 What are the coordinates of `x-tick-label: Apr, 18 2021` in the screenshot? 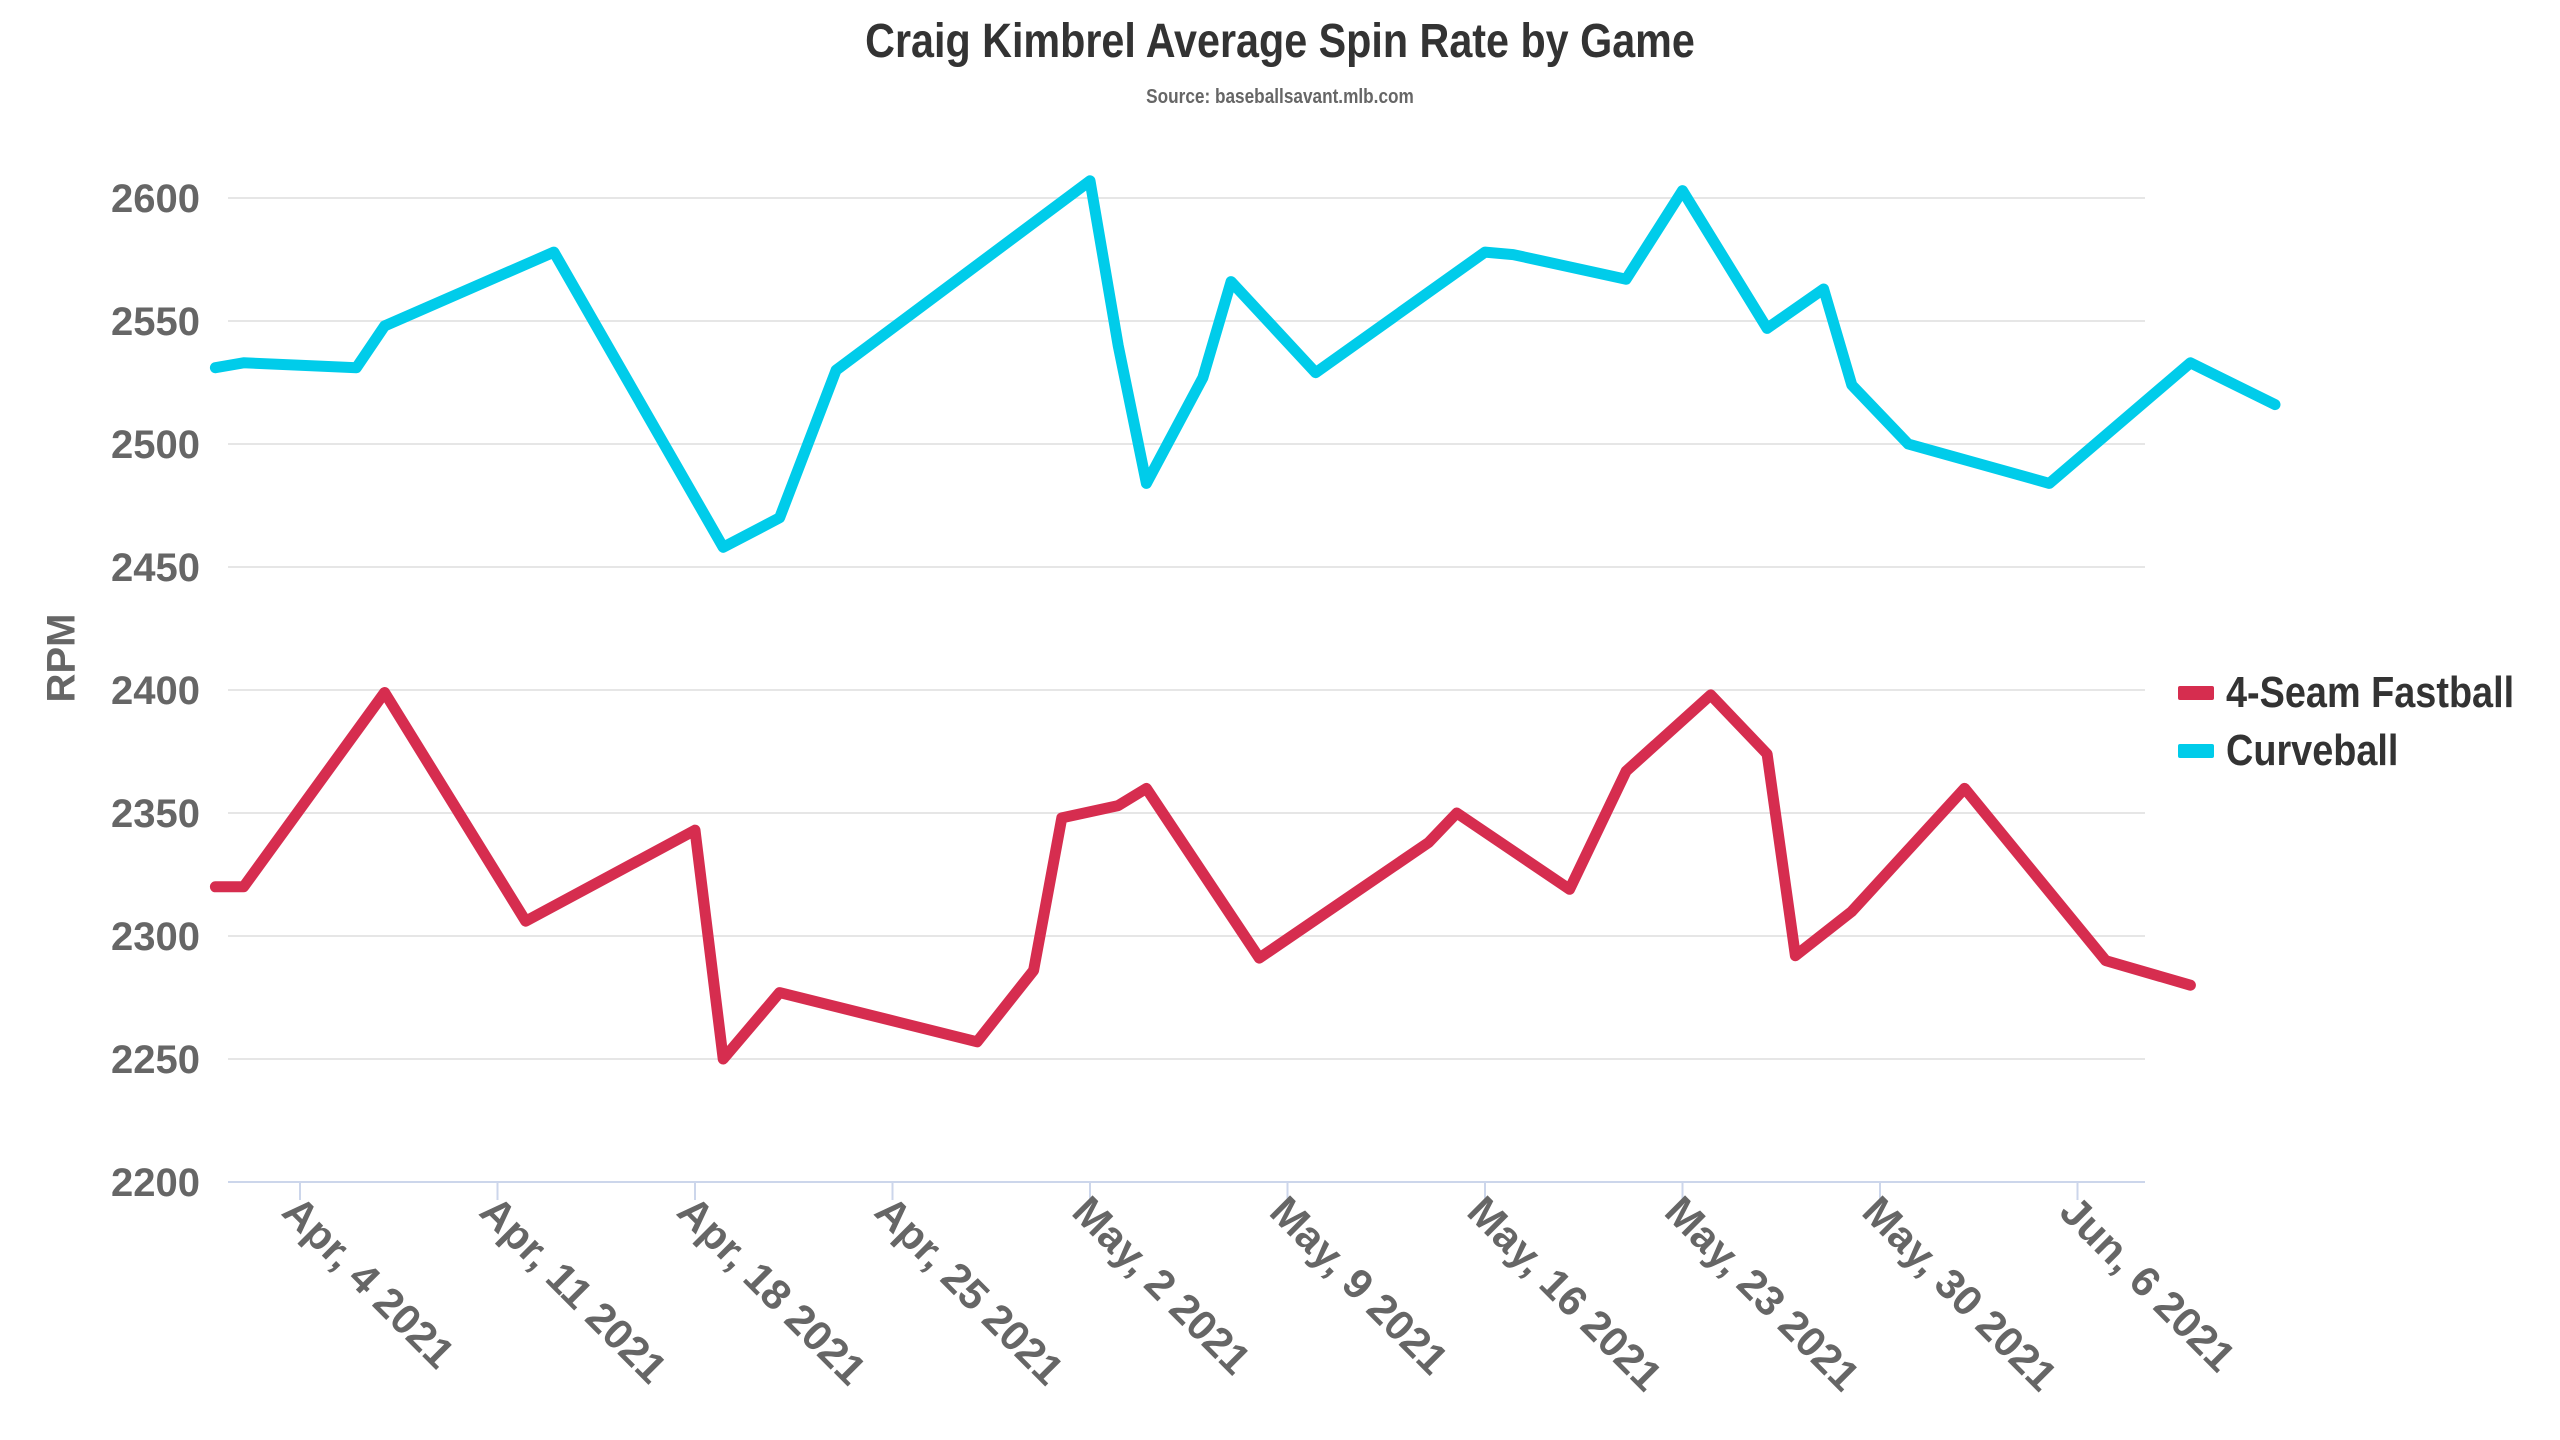 It's located at (772, 1290).